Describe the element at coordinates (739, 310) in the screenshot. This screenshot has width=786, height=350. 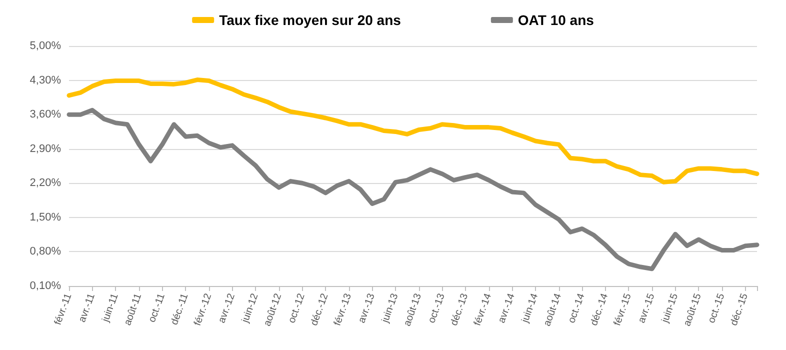
I see `x-tick-label: déc.-15` at that location.